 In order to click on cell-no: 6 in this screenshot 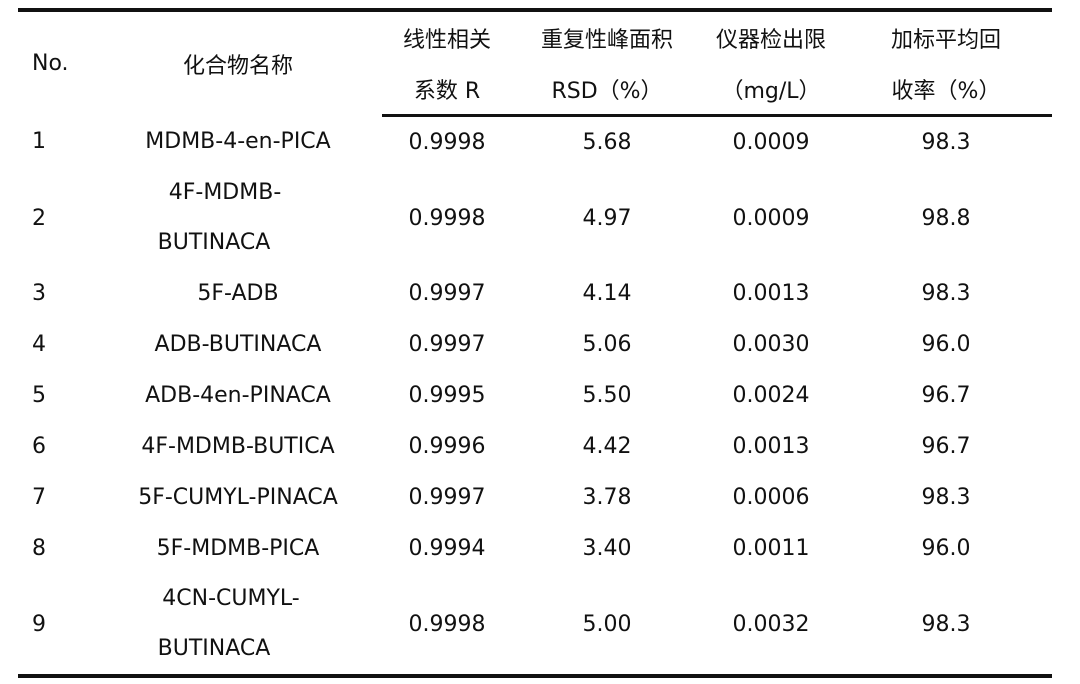, I will do `click(39, 446)`.